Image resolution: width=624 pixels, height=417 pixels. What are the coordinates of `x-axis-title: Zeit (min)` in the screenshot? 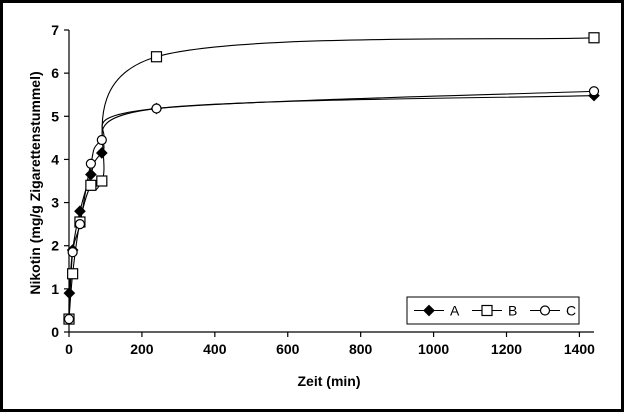 It's located at (329, 381).